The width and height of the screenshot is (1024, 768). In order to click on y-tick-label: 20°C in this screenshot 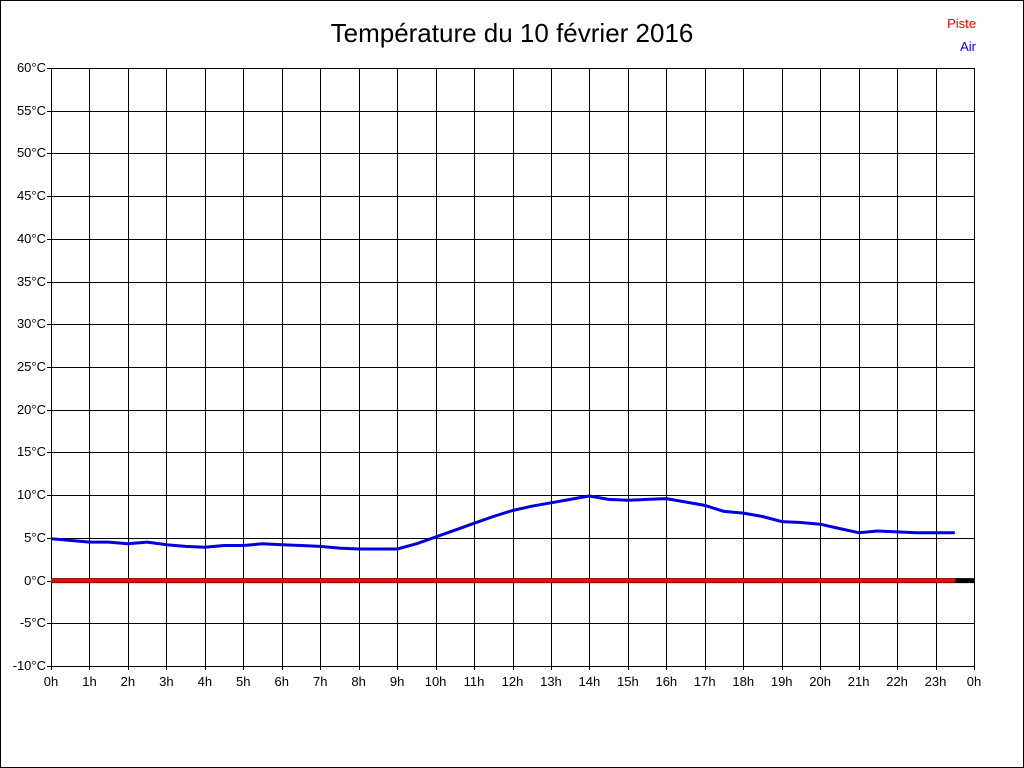, I will do `click(31, 409)`.